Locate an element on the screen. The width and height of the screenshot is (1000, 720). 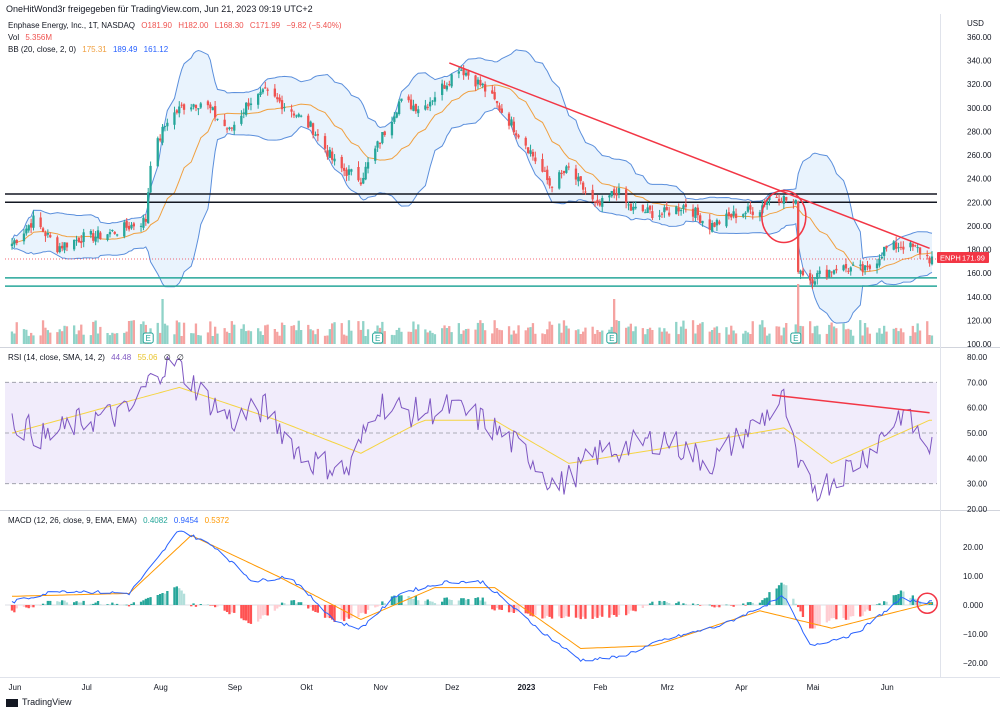
price-axis-tick: 320.00 is located at coordinates (979, 84).